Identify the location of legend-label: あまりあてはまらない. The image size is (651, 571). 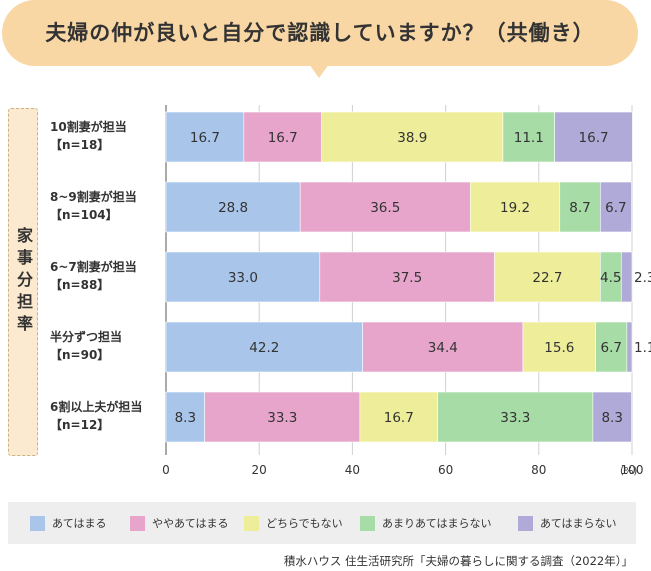
(437, 523).